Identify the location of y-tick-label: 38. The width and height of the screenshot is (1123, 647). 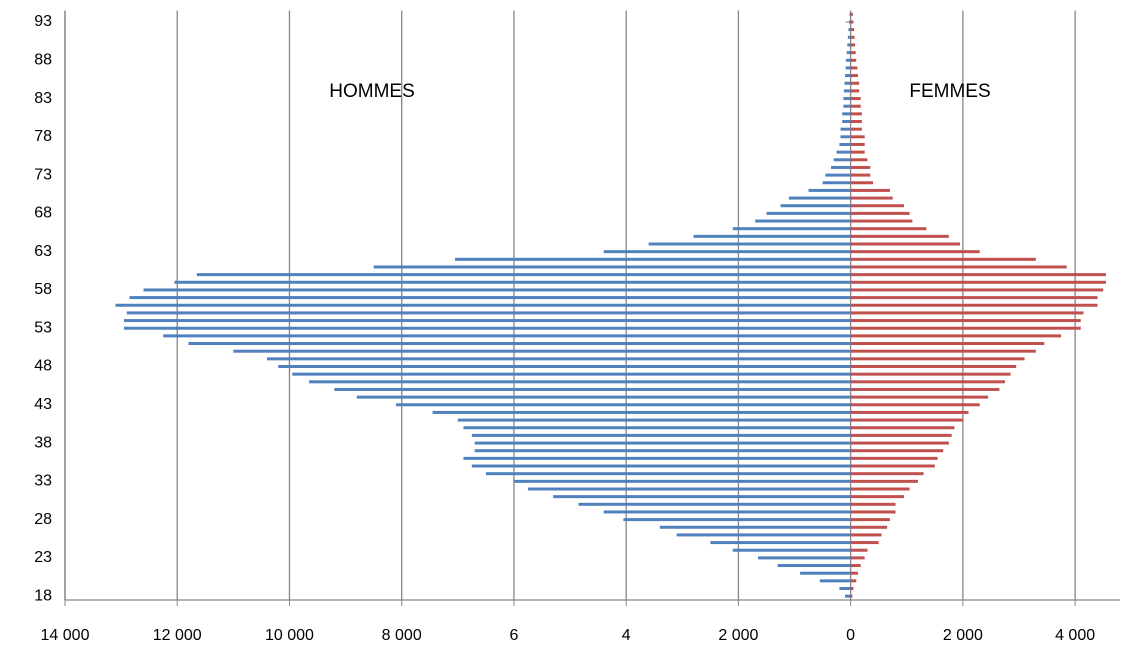
(43, 442).